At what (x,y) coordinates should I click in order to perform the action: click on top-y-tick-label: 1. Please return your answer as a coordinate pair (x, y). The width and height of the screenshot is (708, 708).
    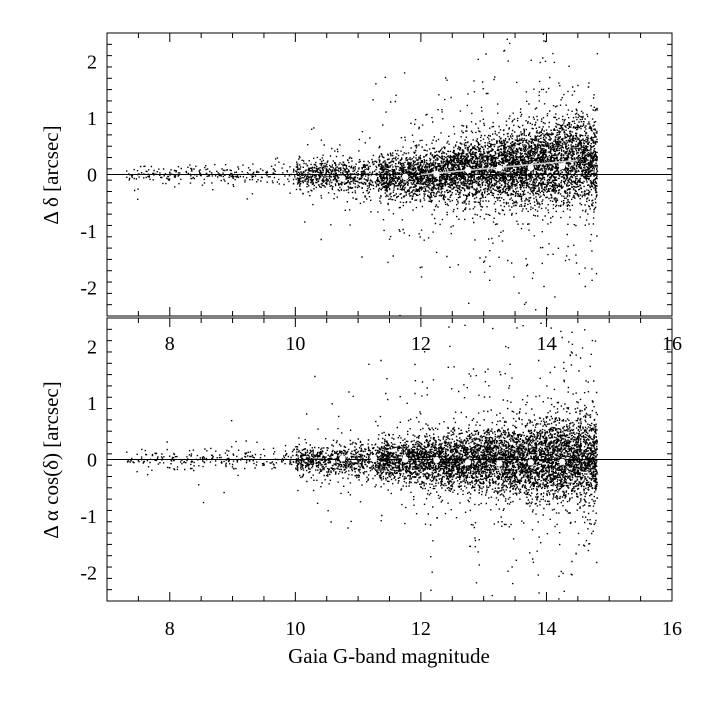
    Looking at the image, I should click on (92, 119).